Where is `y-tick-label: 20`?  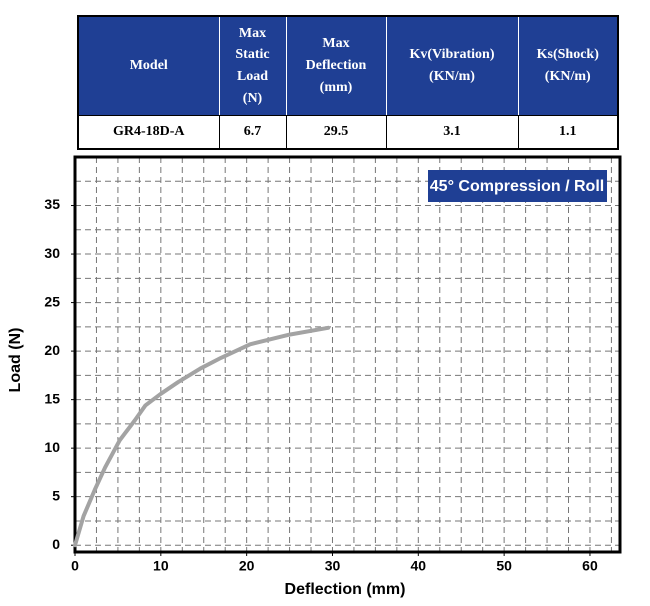 y-tick-label: 20 is located at coordinates (52, 350).